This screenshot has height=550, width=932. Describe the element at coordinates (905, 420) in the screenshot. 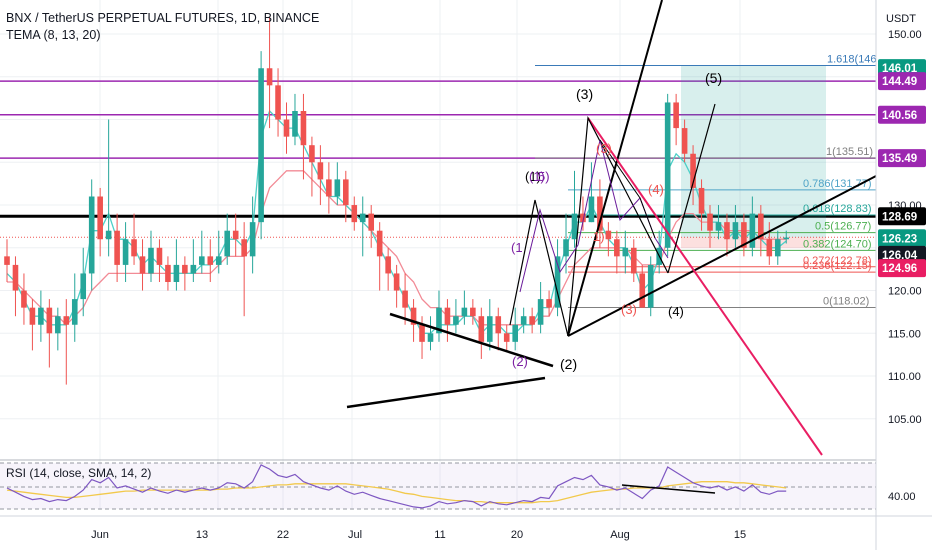

I see `price-tick: 105.00` at that location.